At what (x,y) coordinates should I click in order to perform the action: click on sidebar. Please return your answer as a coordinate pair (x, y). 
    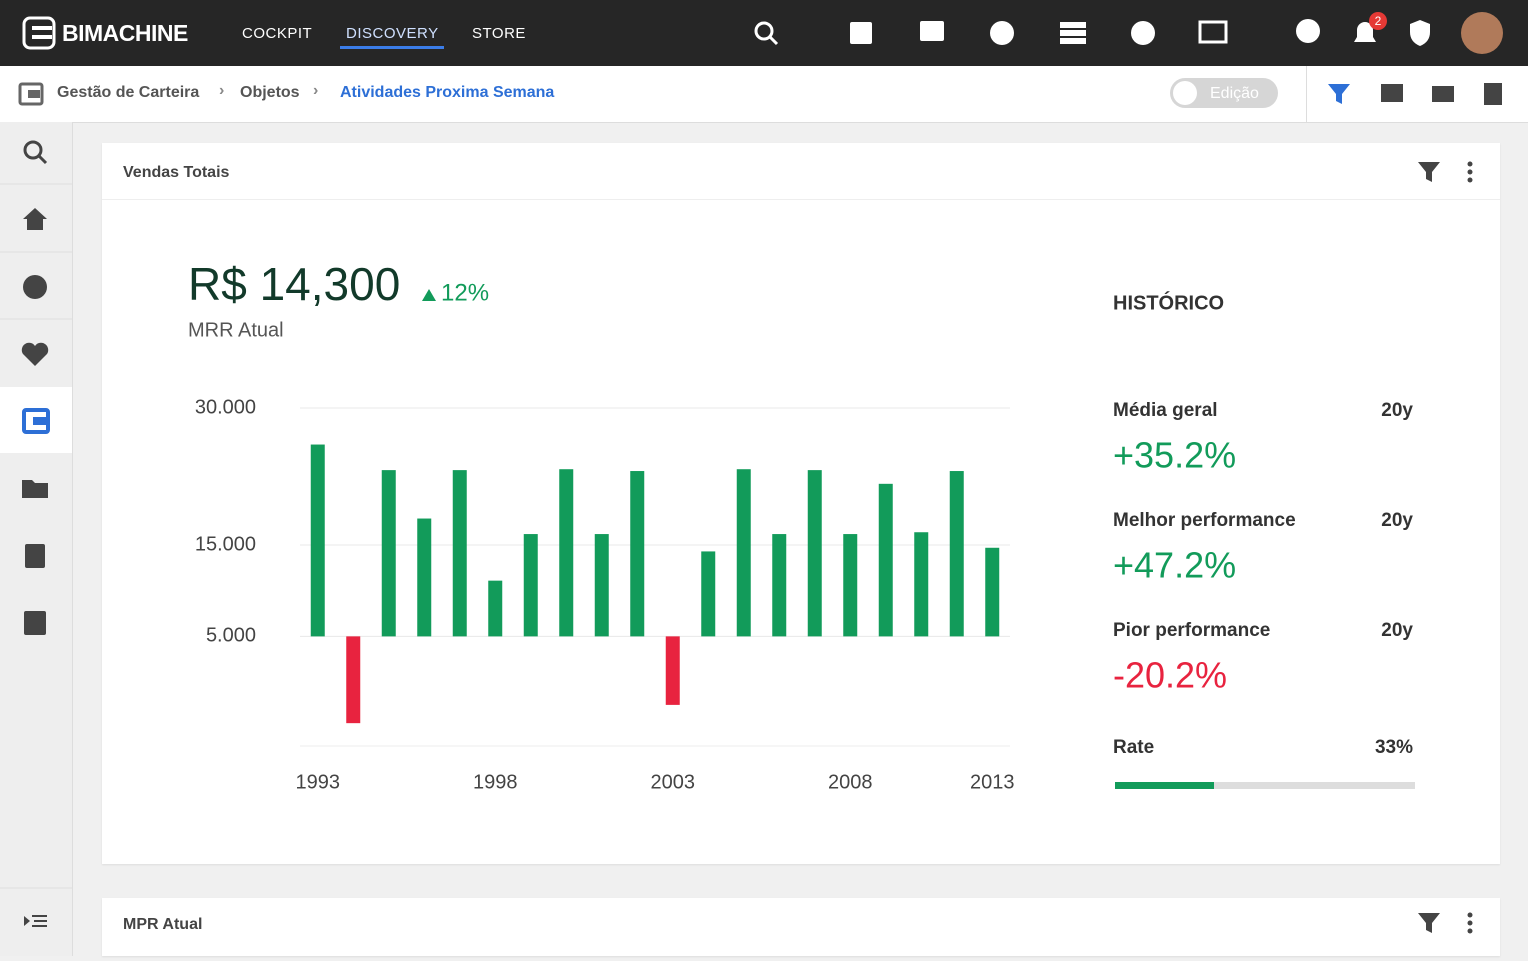
    Looking at the image, I should click on (36, 539).